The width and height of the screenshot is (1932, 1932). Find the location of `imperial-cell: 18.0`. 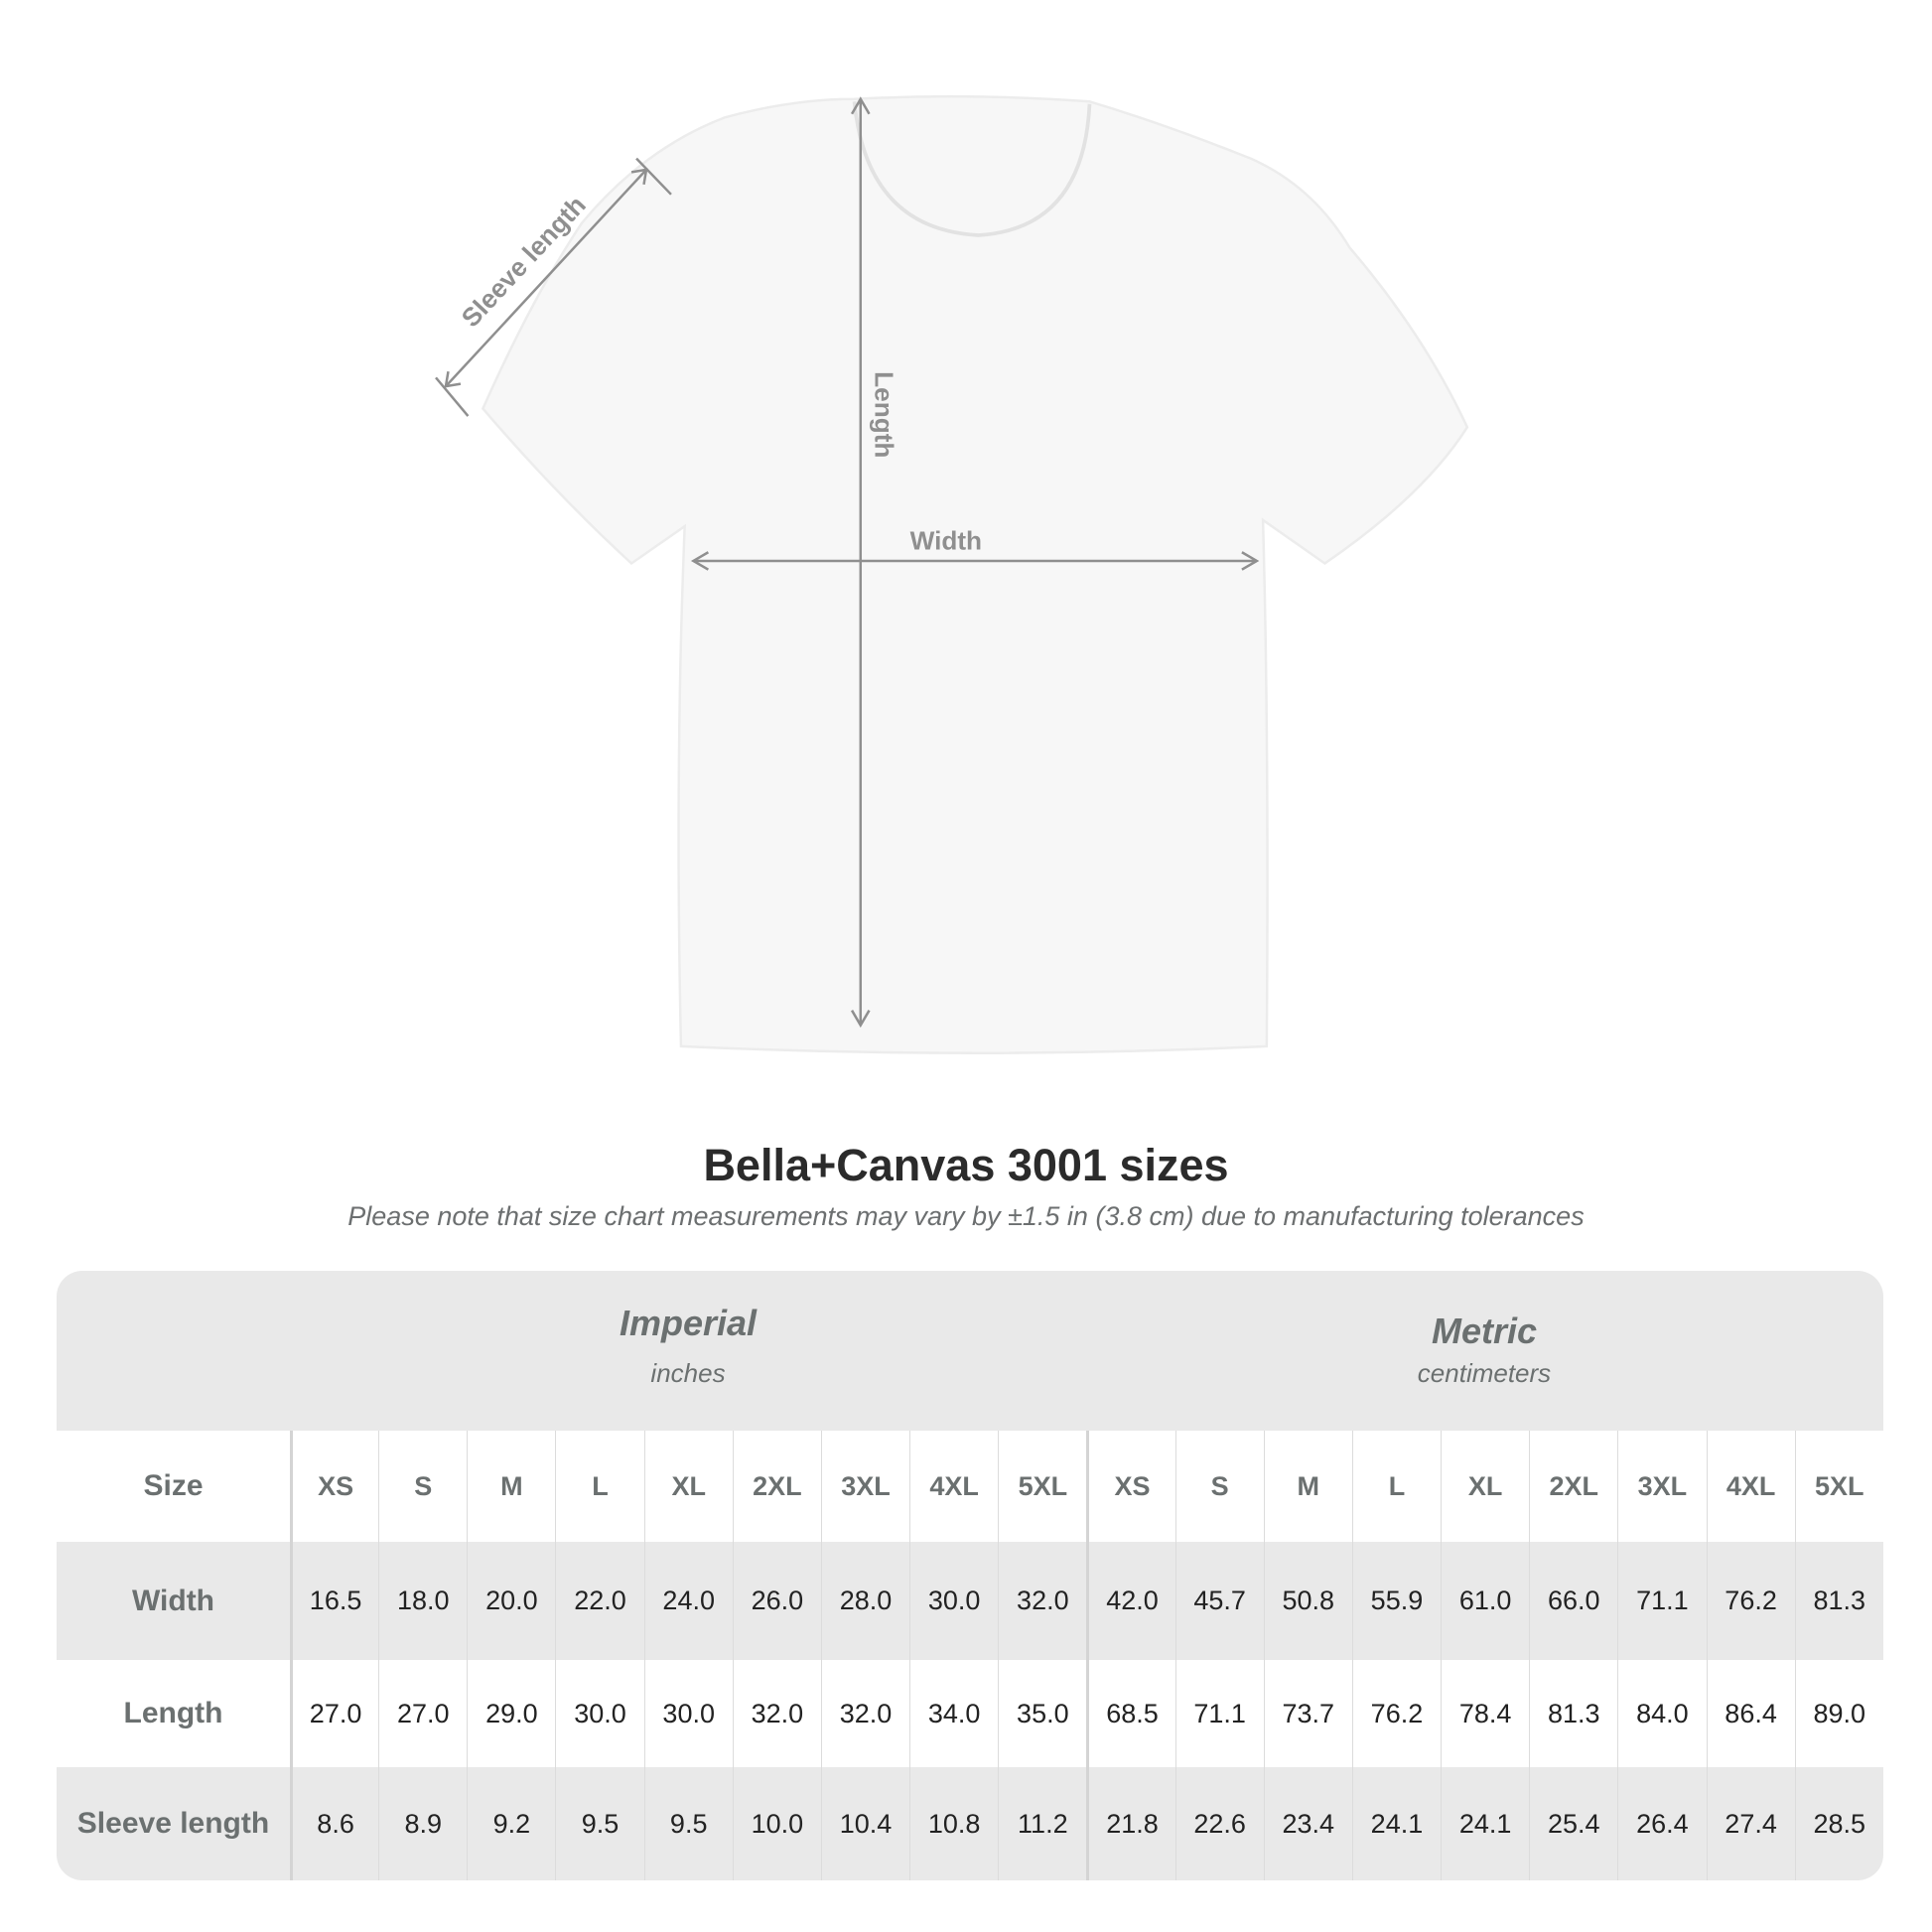

imperial-cell: 18.0 is located at coordinates (423, 1601).